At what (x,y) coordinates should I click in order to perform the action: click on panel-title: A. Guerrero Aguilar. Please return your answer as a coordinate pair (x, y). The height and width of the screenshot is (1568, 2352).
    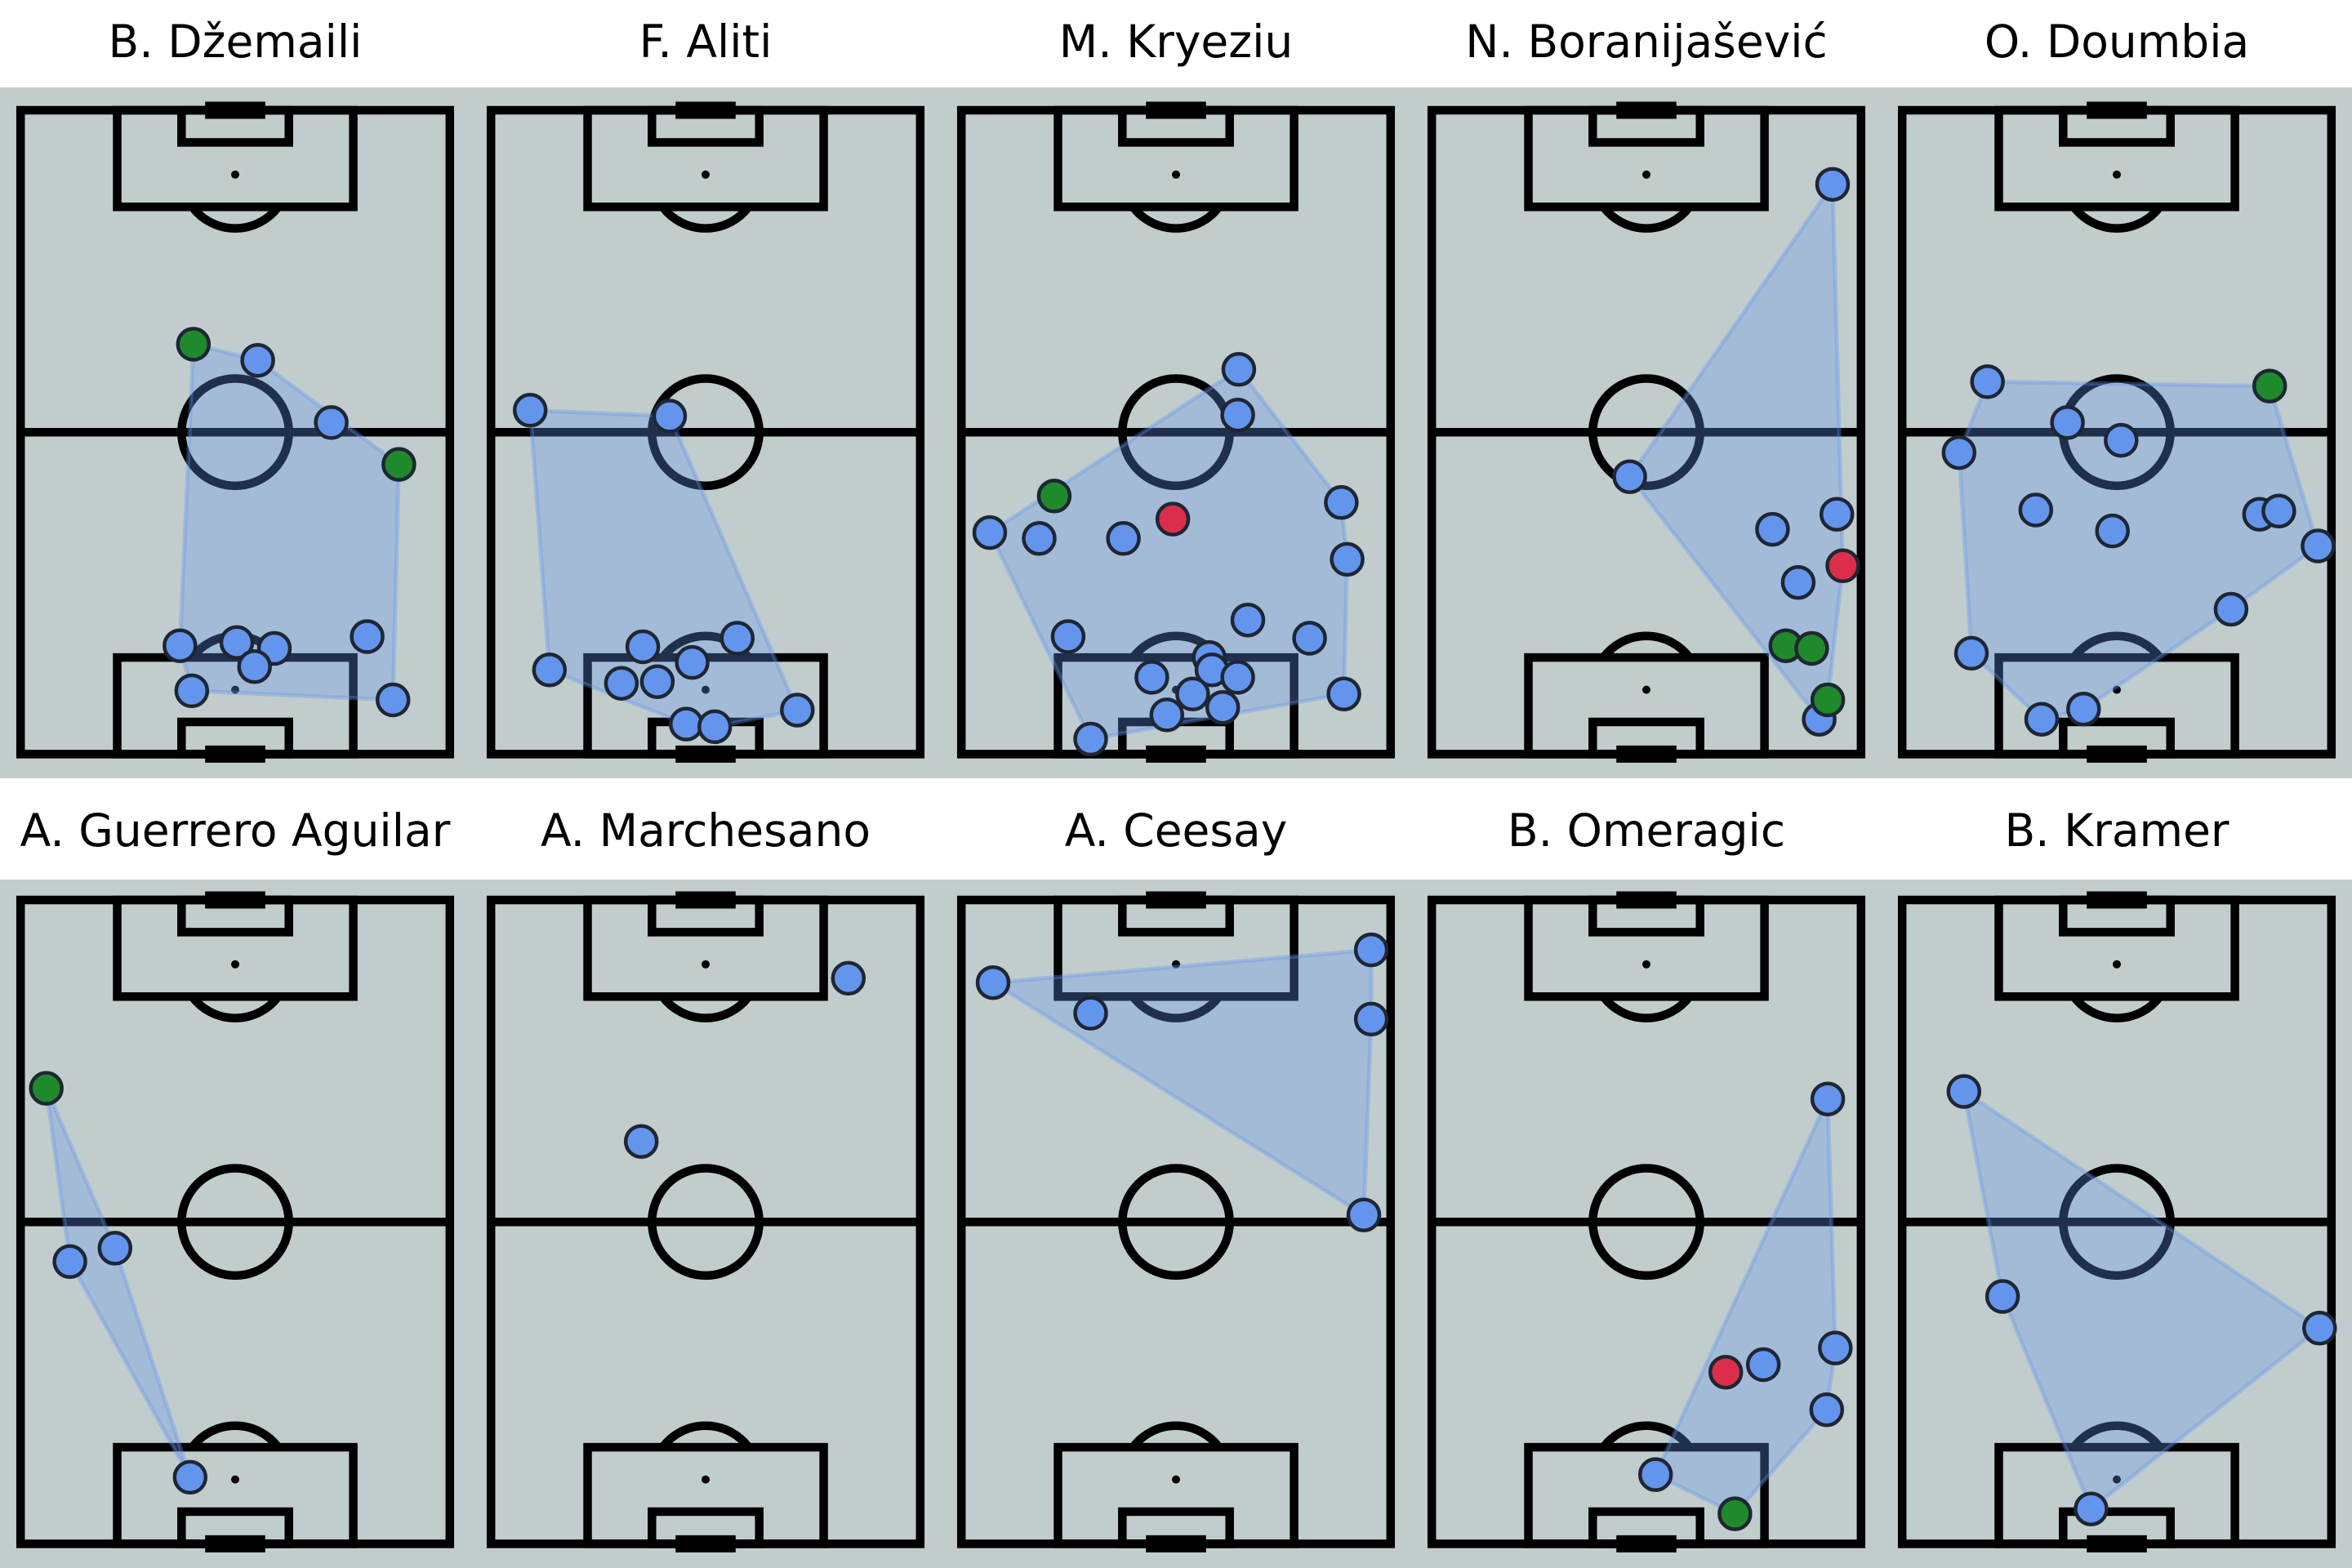
    Looking at the image, I should click on (236, 830).